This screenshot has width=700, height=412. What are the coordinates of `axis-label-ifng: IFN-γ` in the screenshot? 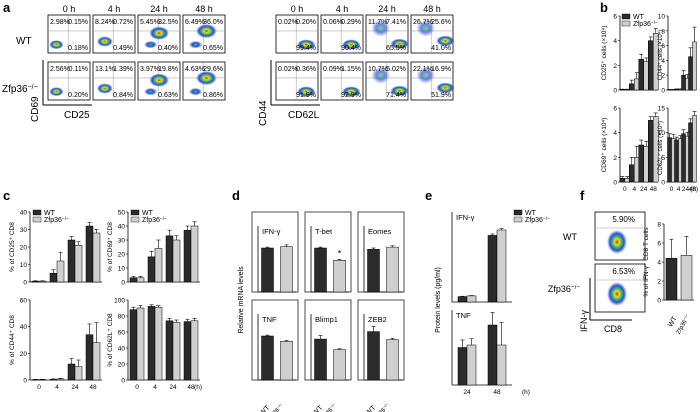 It's located at (584, 321).